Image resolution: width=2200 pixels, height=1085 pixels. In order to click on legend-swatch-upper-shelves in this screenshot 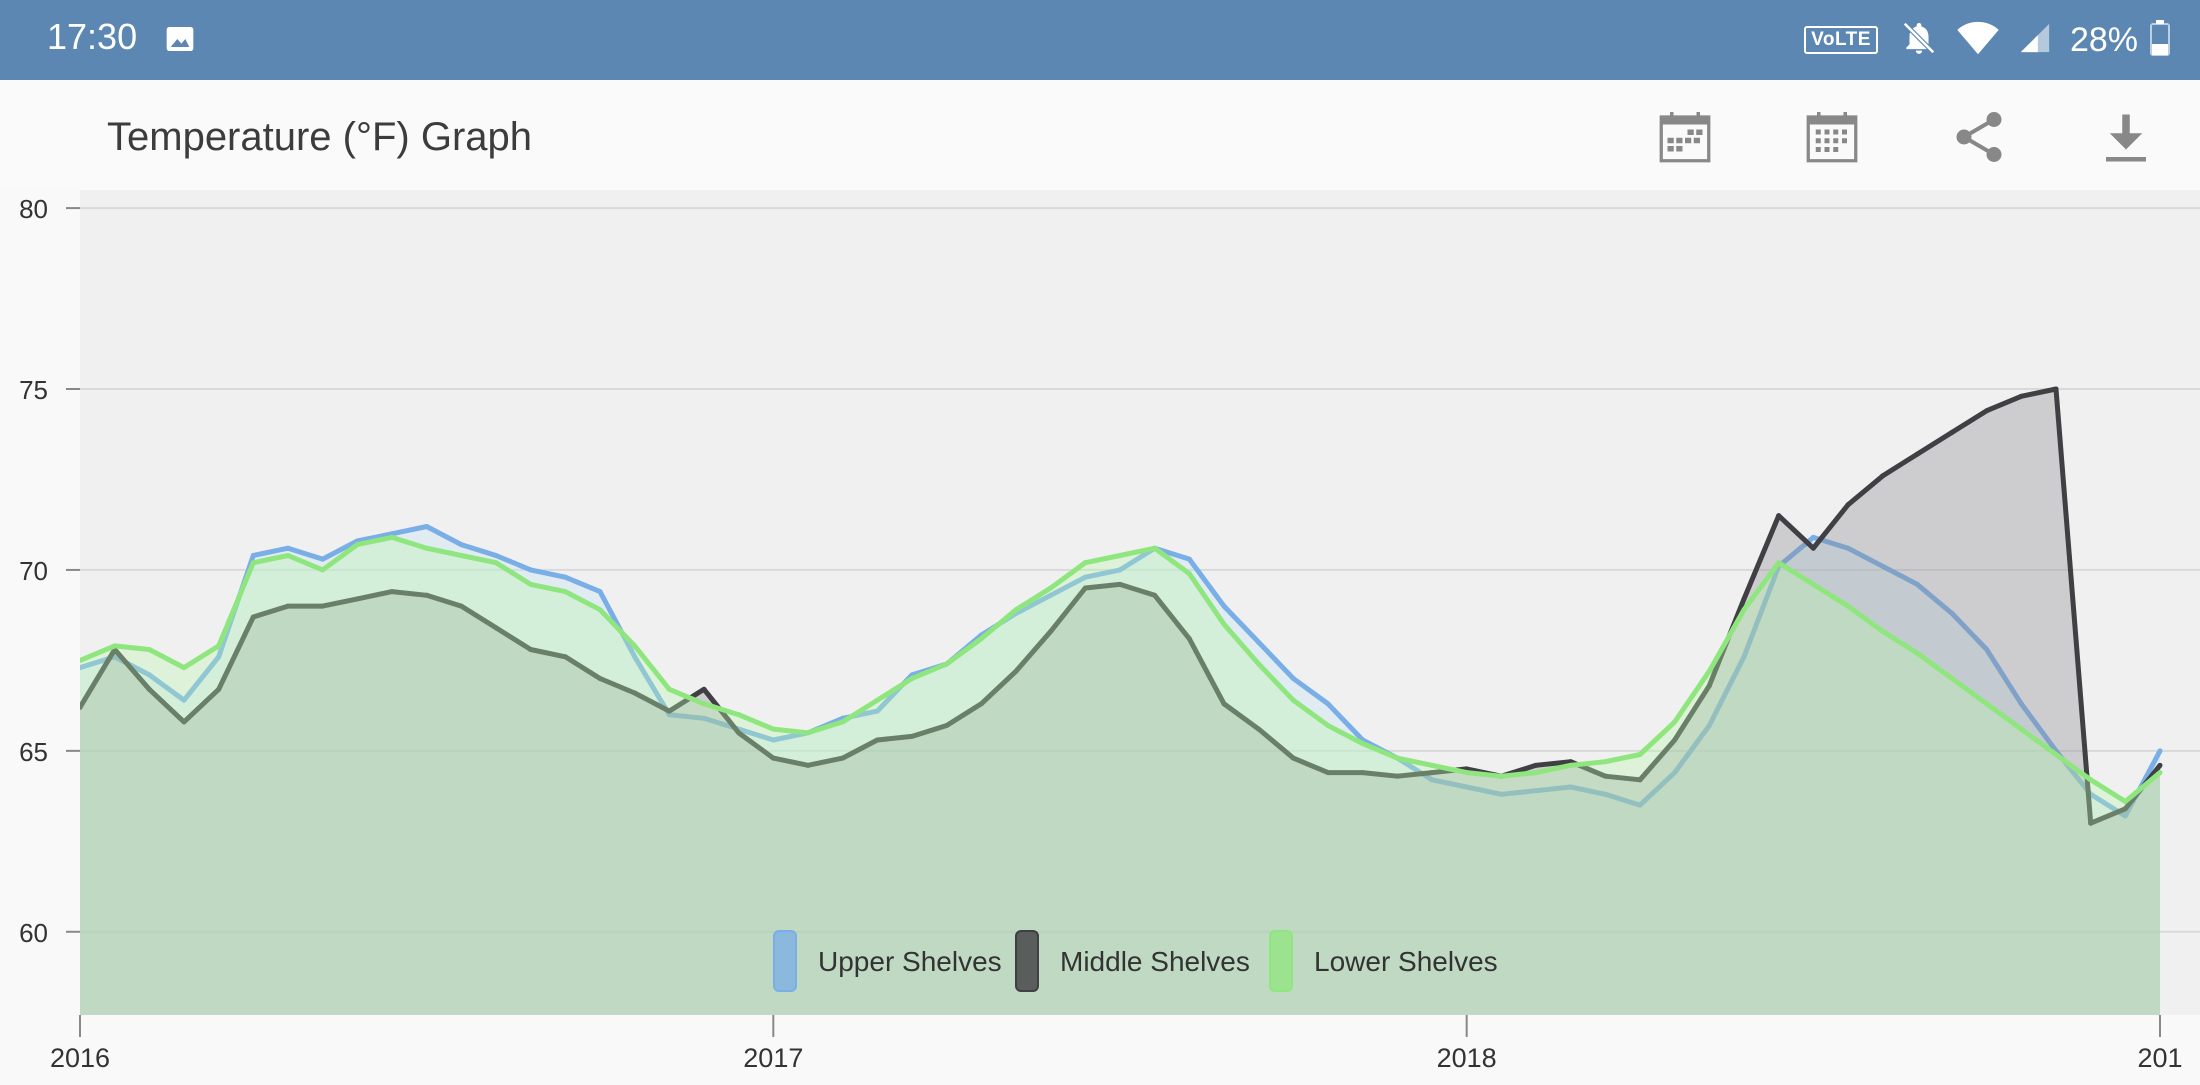, I will do `click(785, 961)`.